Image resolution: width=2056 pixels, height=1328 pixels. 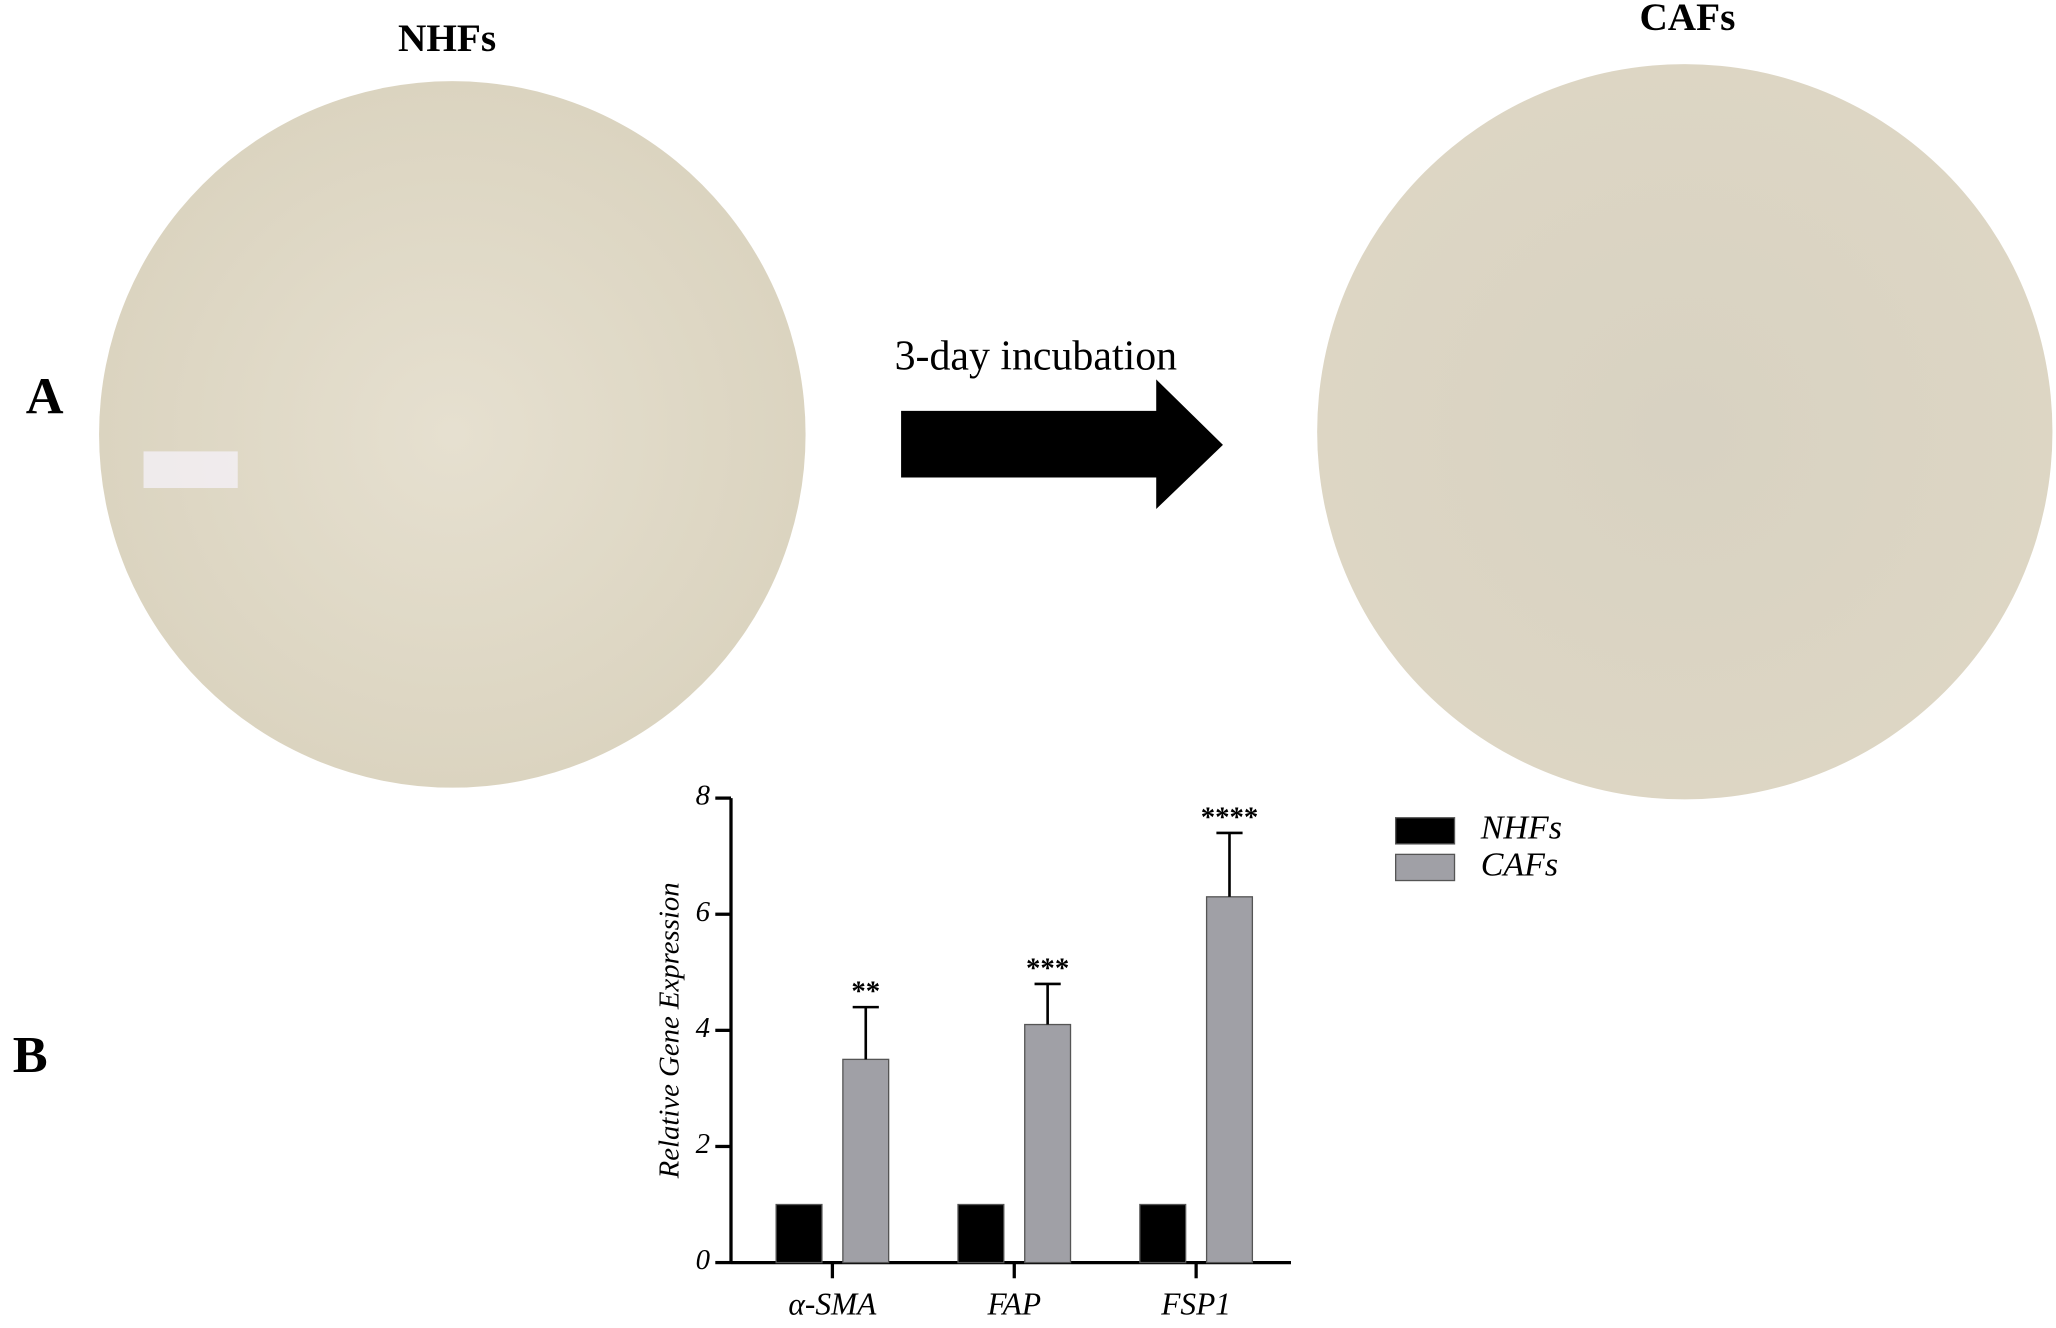 I want to click on y-tick-label: 0, so click(x=703, y=1260).